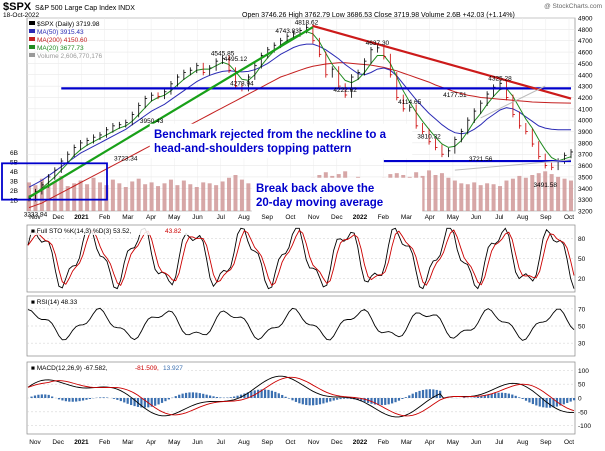 Image resolution: width=605 pixels, height=451 pixels. What do you see at coordinates (252, 149) in the screenshot?
I see `annotation-neckline-line: head-and-shoulders topping pattern` at bounding box center [252, 149].